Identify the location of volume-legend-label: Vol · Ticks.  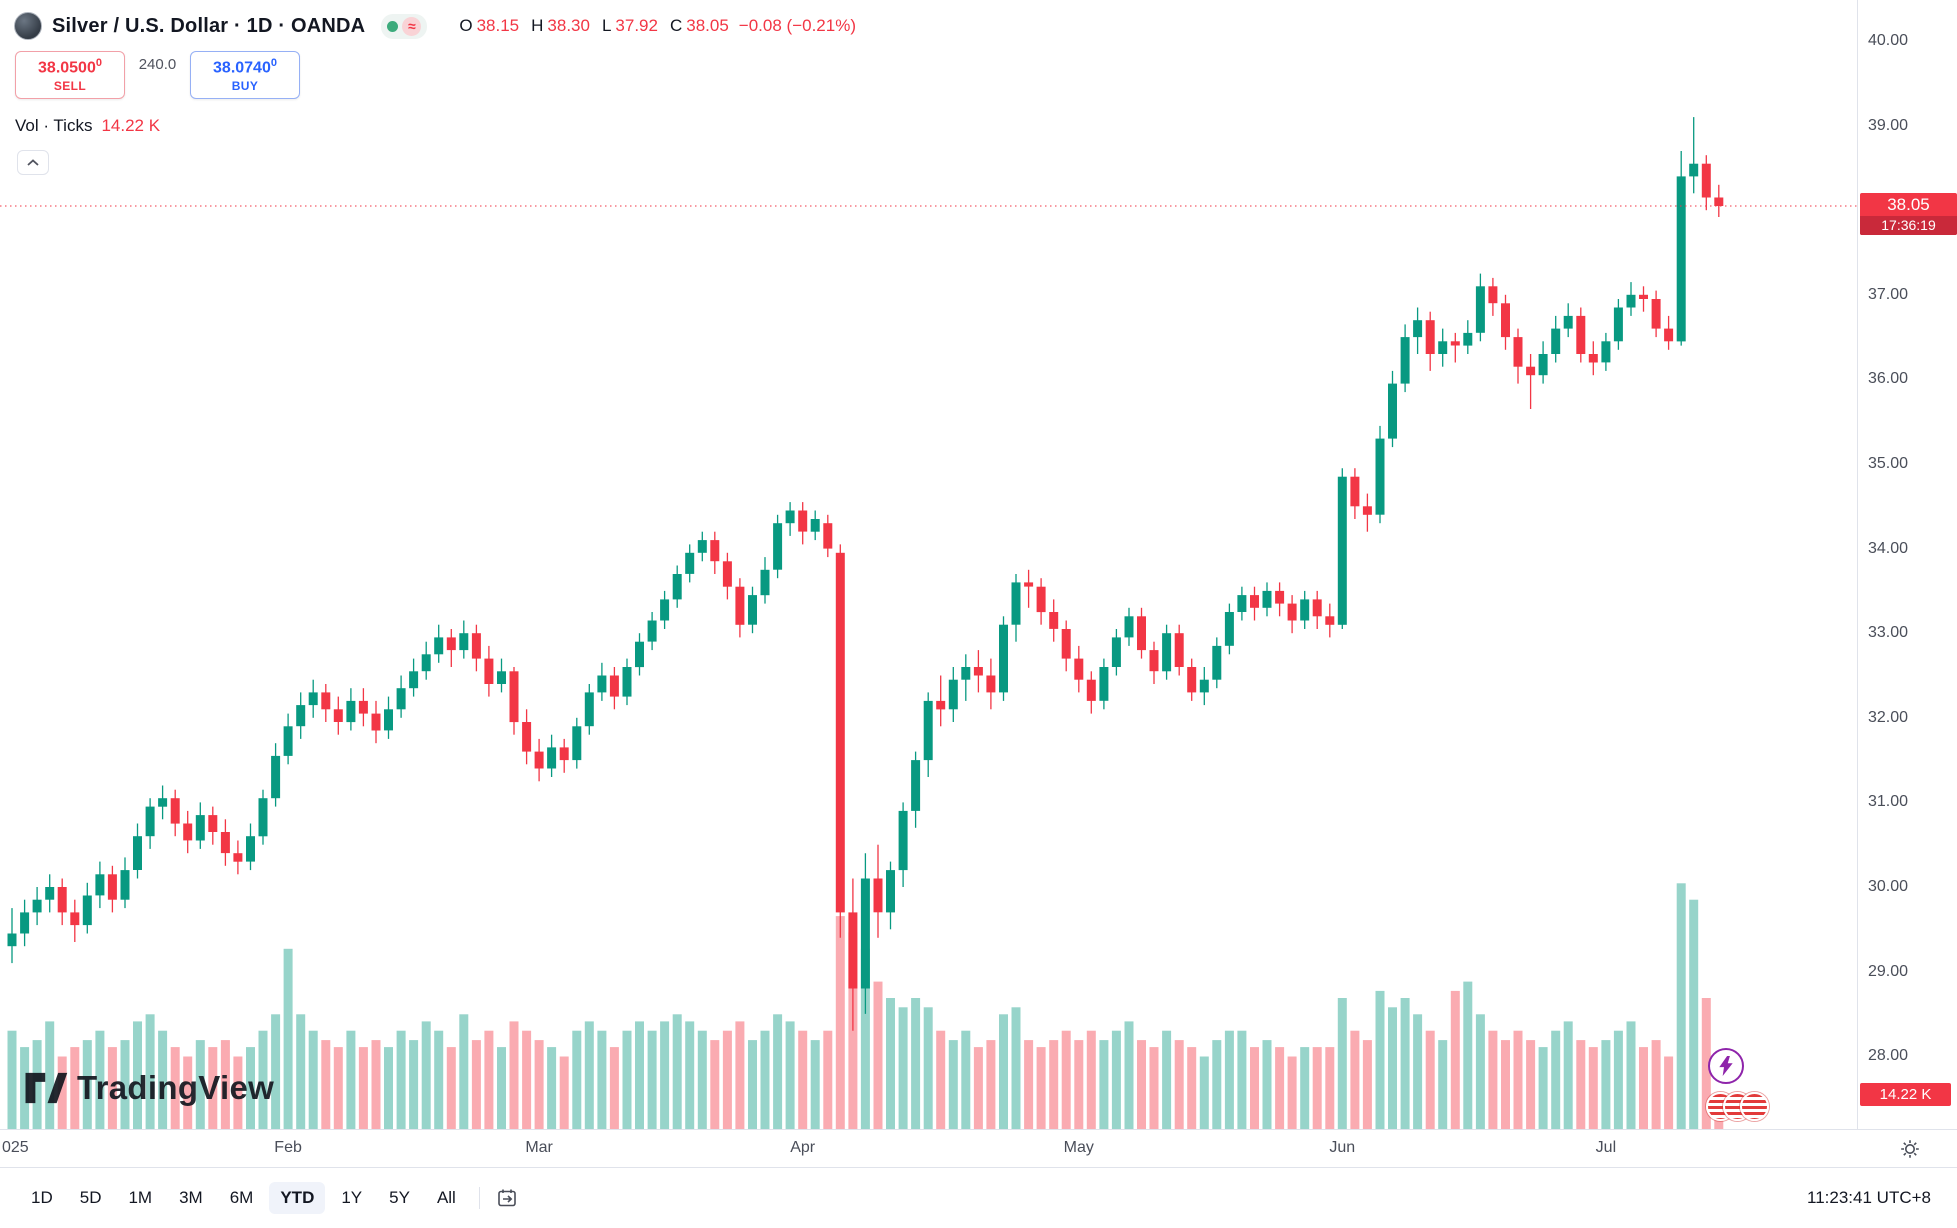
(54, 125).